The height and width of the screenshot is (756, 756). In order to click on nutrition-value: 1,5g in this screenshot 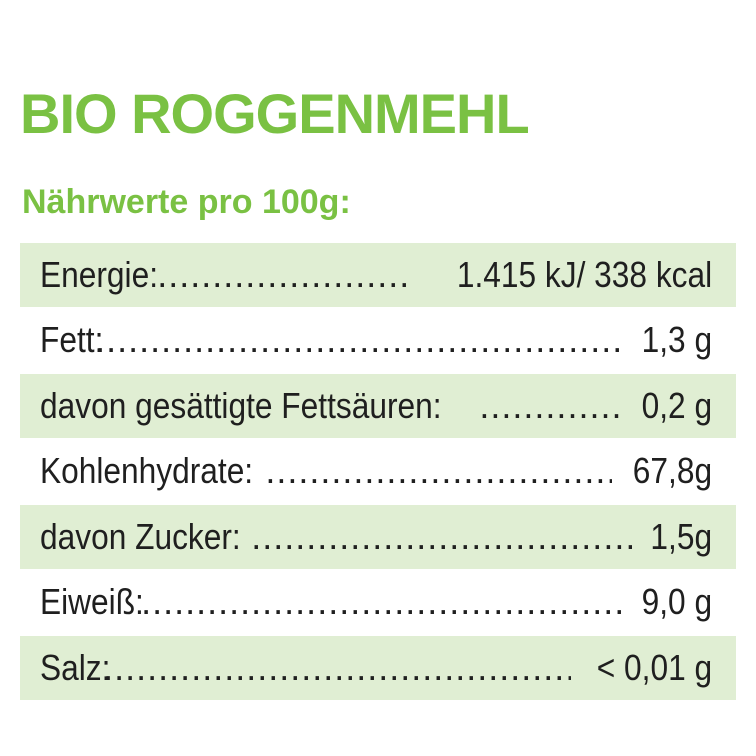, I will do `click(681, 536)`.